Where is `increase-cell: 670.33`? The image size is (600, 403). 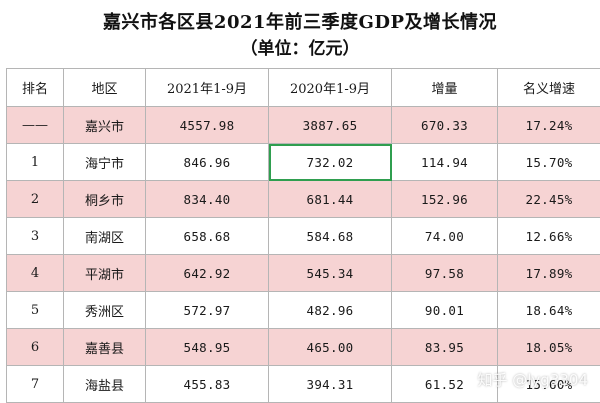
increase-cell: 670.33 is located at coordinates (445, 125).